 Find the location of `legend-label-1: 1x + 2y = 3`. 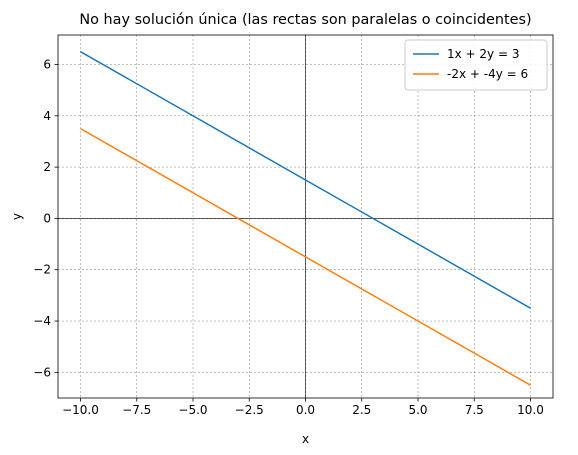

legend-label-1: 1x + 2y = 3 is located at coordinates (483, 54).